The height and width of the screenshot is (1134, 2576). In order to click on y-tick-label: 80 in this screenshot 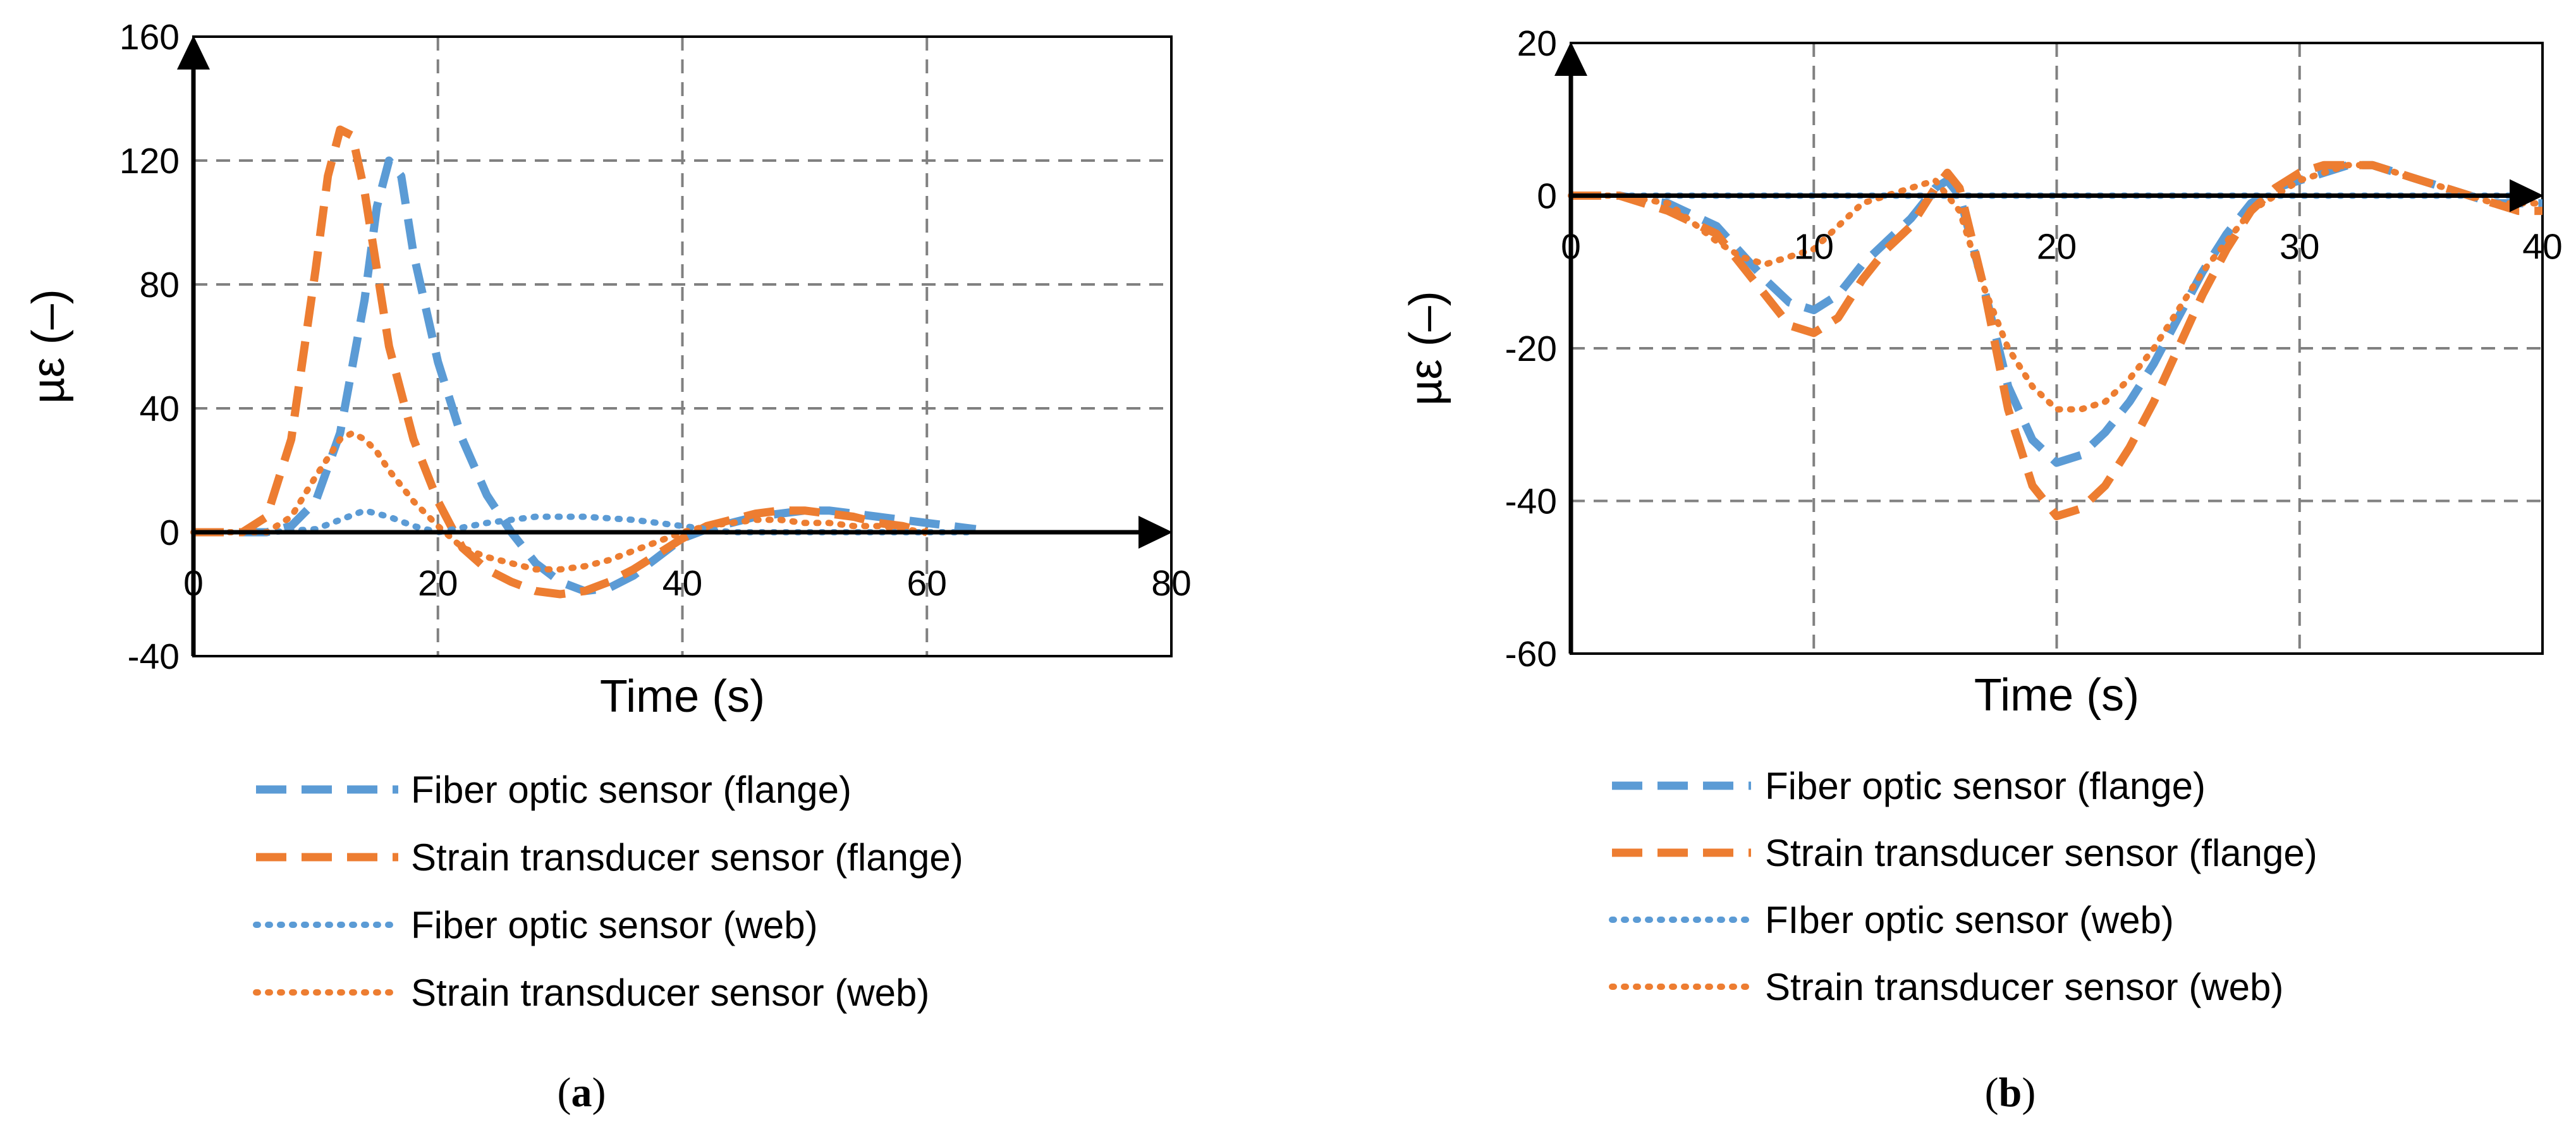, I will do `click(160, 285)`.